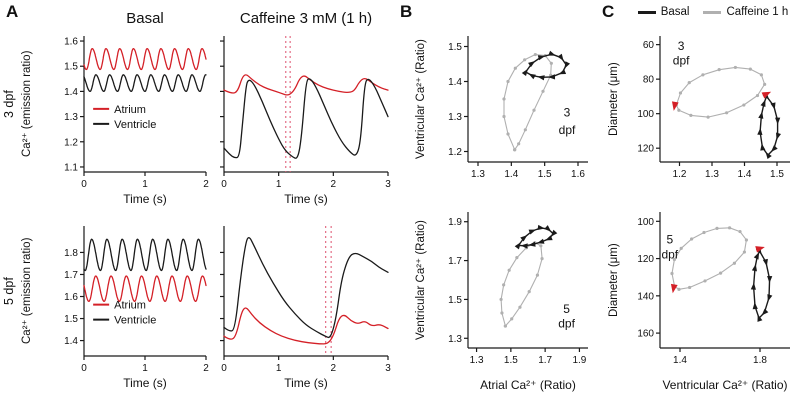  I want to click on svg-text: 80, so click(649, 80).